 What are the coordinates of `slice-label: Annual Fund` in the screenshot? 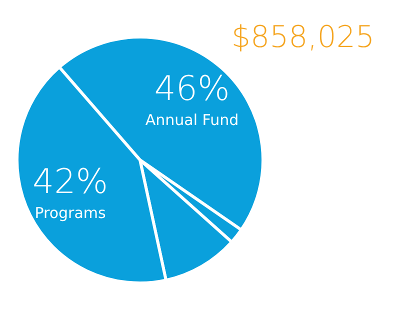 It's located at (192, 119).